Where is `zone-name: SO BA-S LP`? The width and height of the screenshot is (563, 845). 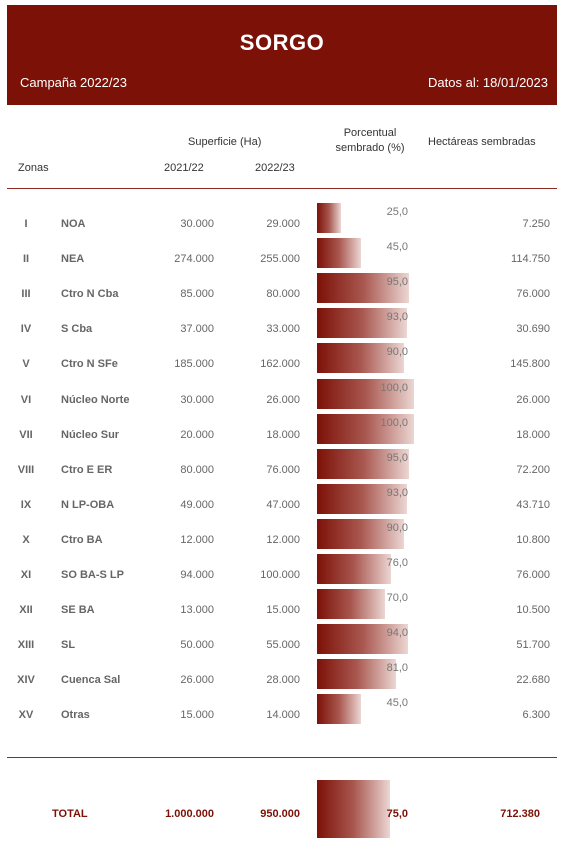
zone-name: SO BA-S LP is located at coordinates (92, 575).